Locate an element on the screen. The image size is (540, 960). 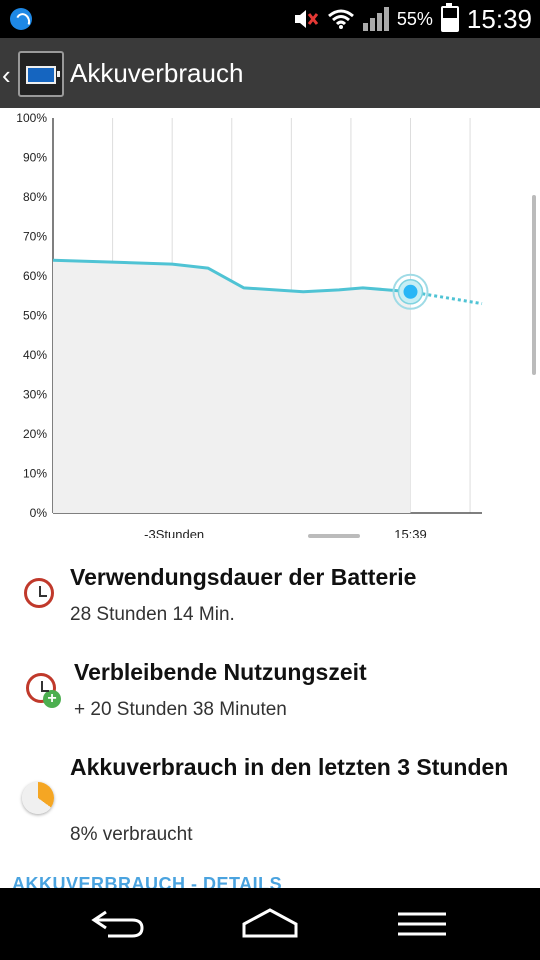
back-chevron-icon: ‹ is located at coordinates (6, 75).